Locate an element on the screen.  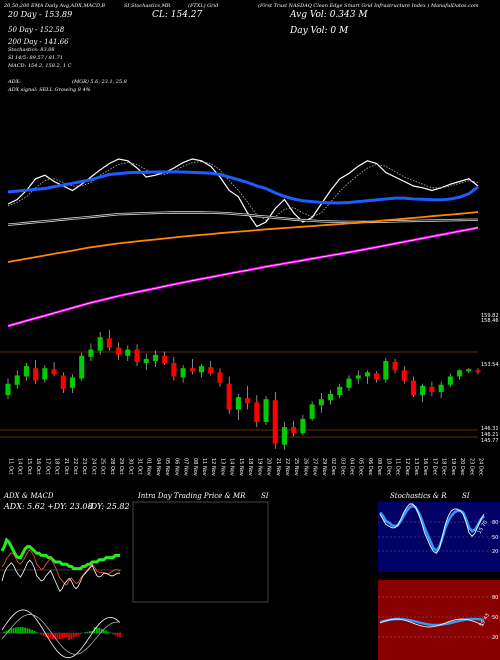
header-indicators-2: SI,Stochastics,MR is located at coordinates (147, 6).